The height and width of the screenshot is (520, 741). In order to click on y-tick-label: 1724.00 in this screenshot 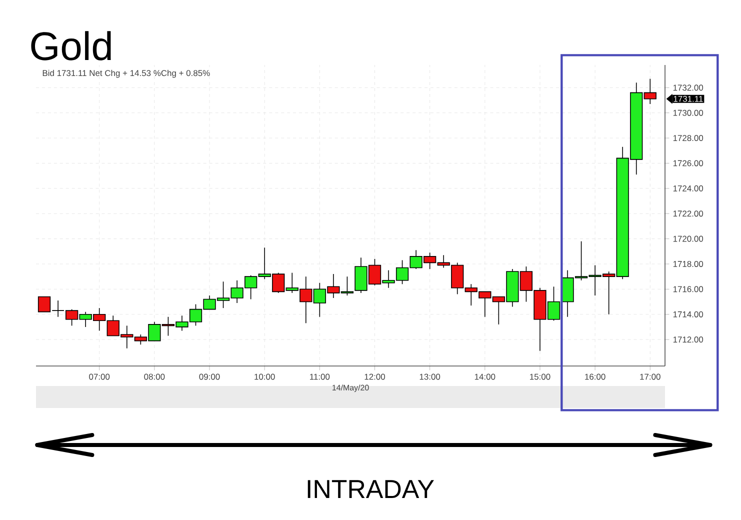, I will do `click(688, 188)`.